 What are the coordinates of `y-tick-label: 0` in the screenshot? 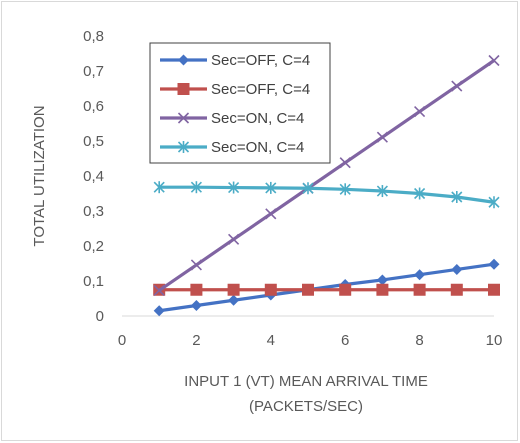 It's located at (100, 316).